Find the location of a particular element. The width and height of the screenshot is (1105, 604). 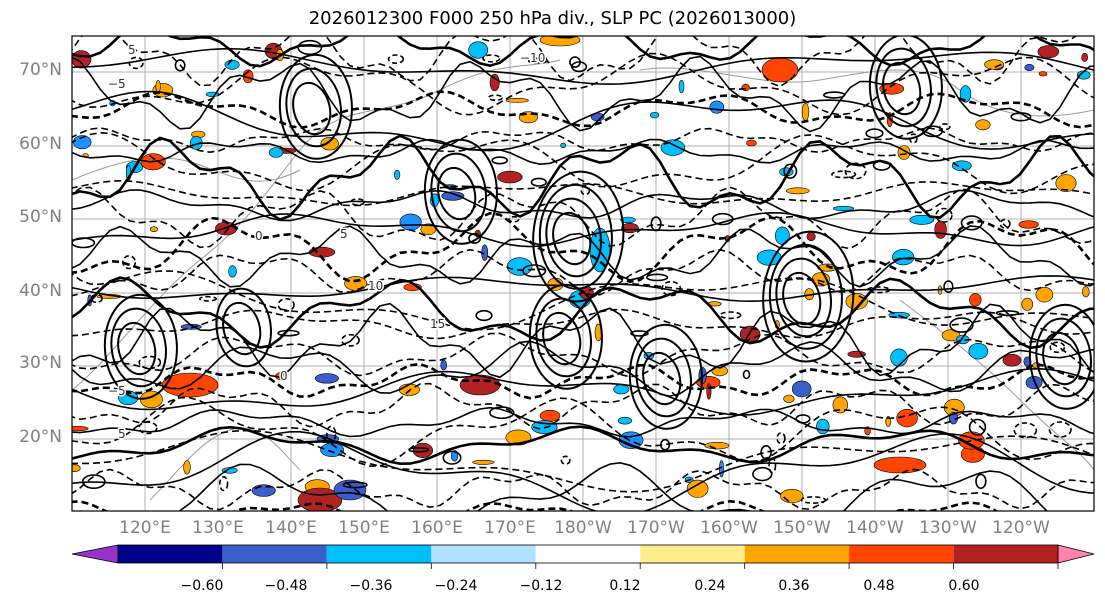

lon-label: 120°E is located at coordinates (145, 528).